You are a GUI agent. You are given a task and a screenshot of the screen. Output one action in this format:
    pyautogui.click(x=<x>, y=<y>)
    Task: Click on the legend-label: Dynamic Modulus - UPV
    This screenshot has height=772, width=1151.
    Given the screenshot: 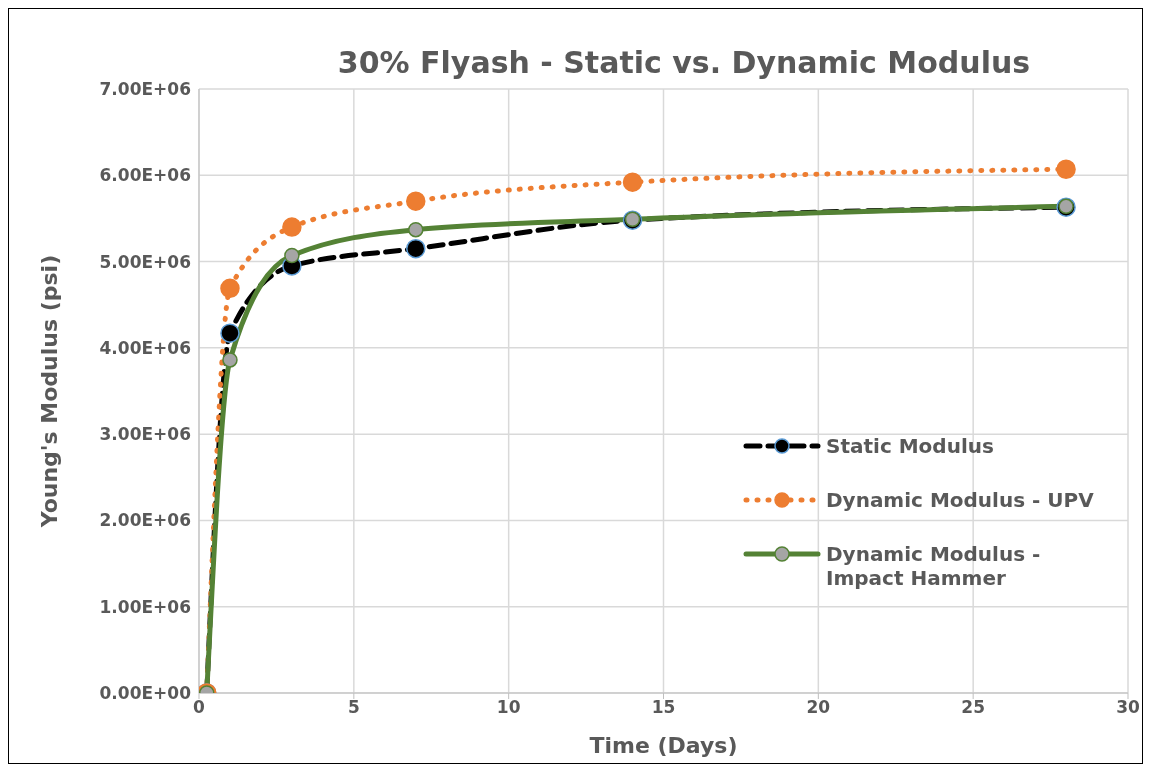 What is the action you would take?
    pyautogui.click(x=960, y=500)
    